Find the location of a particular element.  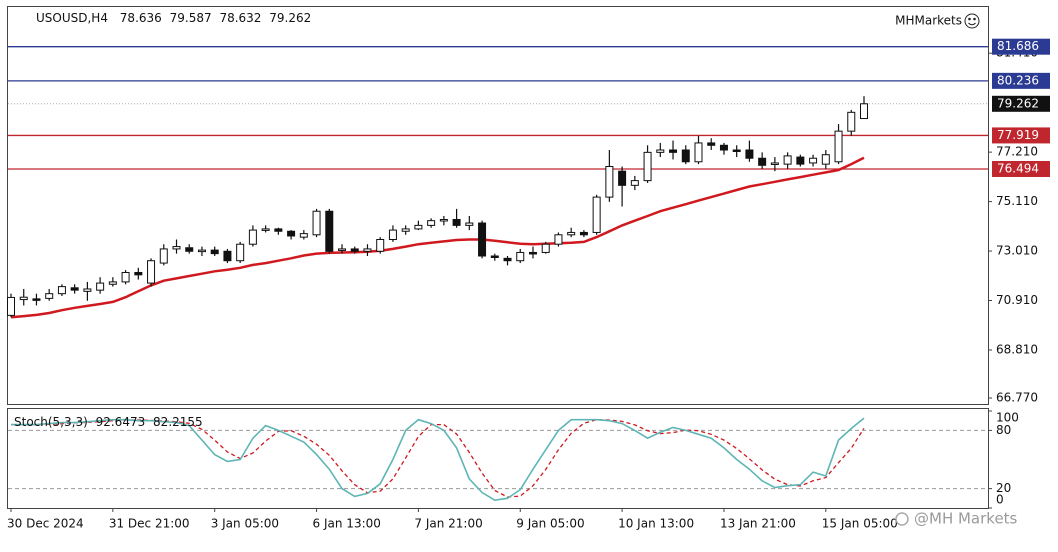

symbol: USOUSD,H4 is located at coordinates (72, 18).